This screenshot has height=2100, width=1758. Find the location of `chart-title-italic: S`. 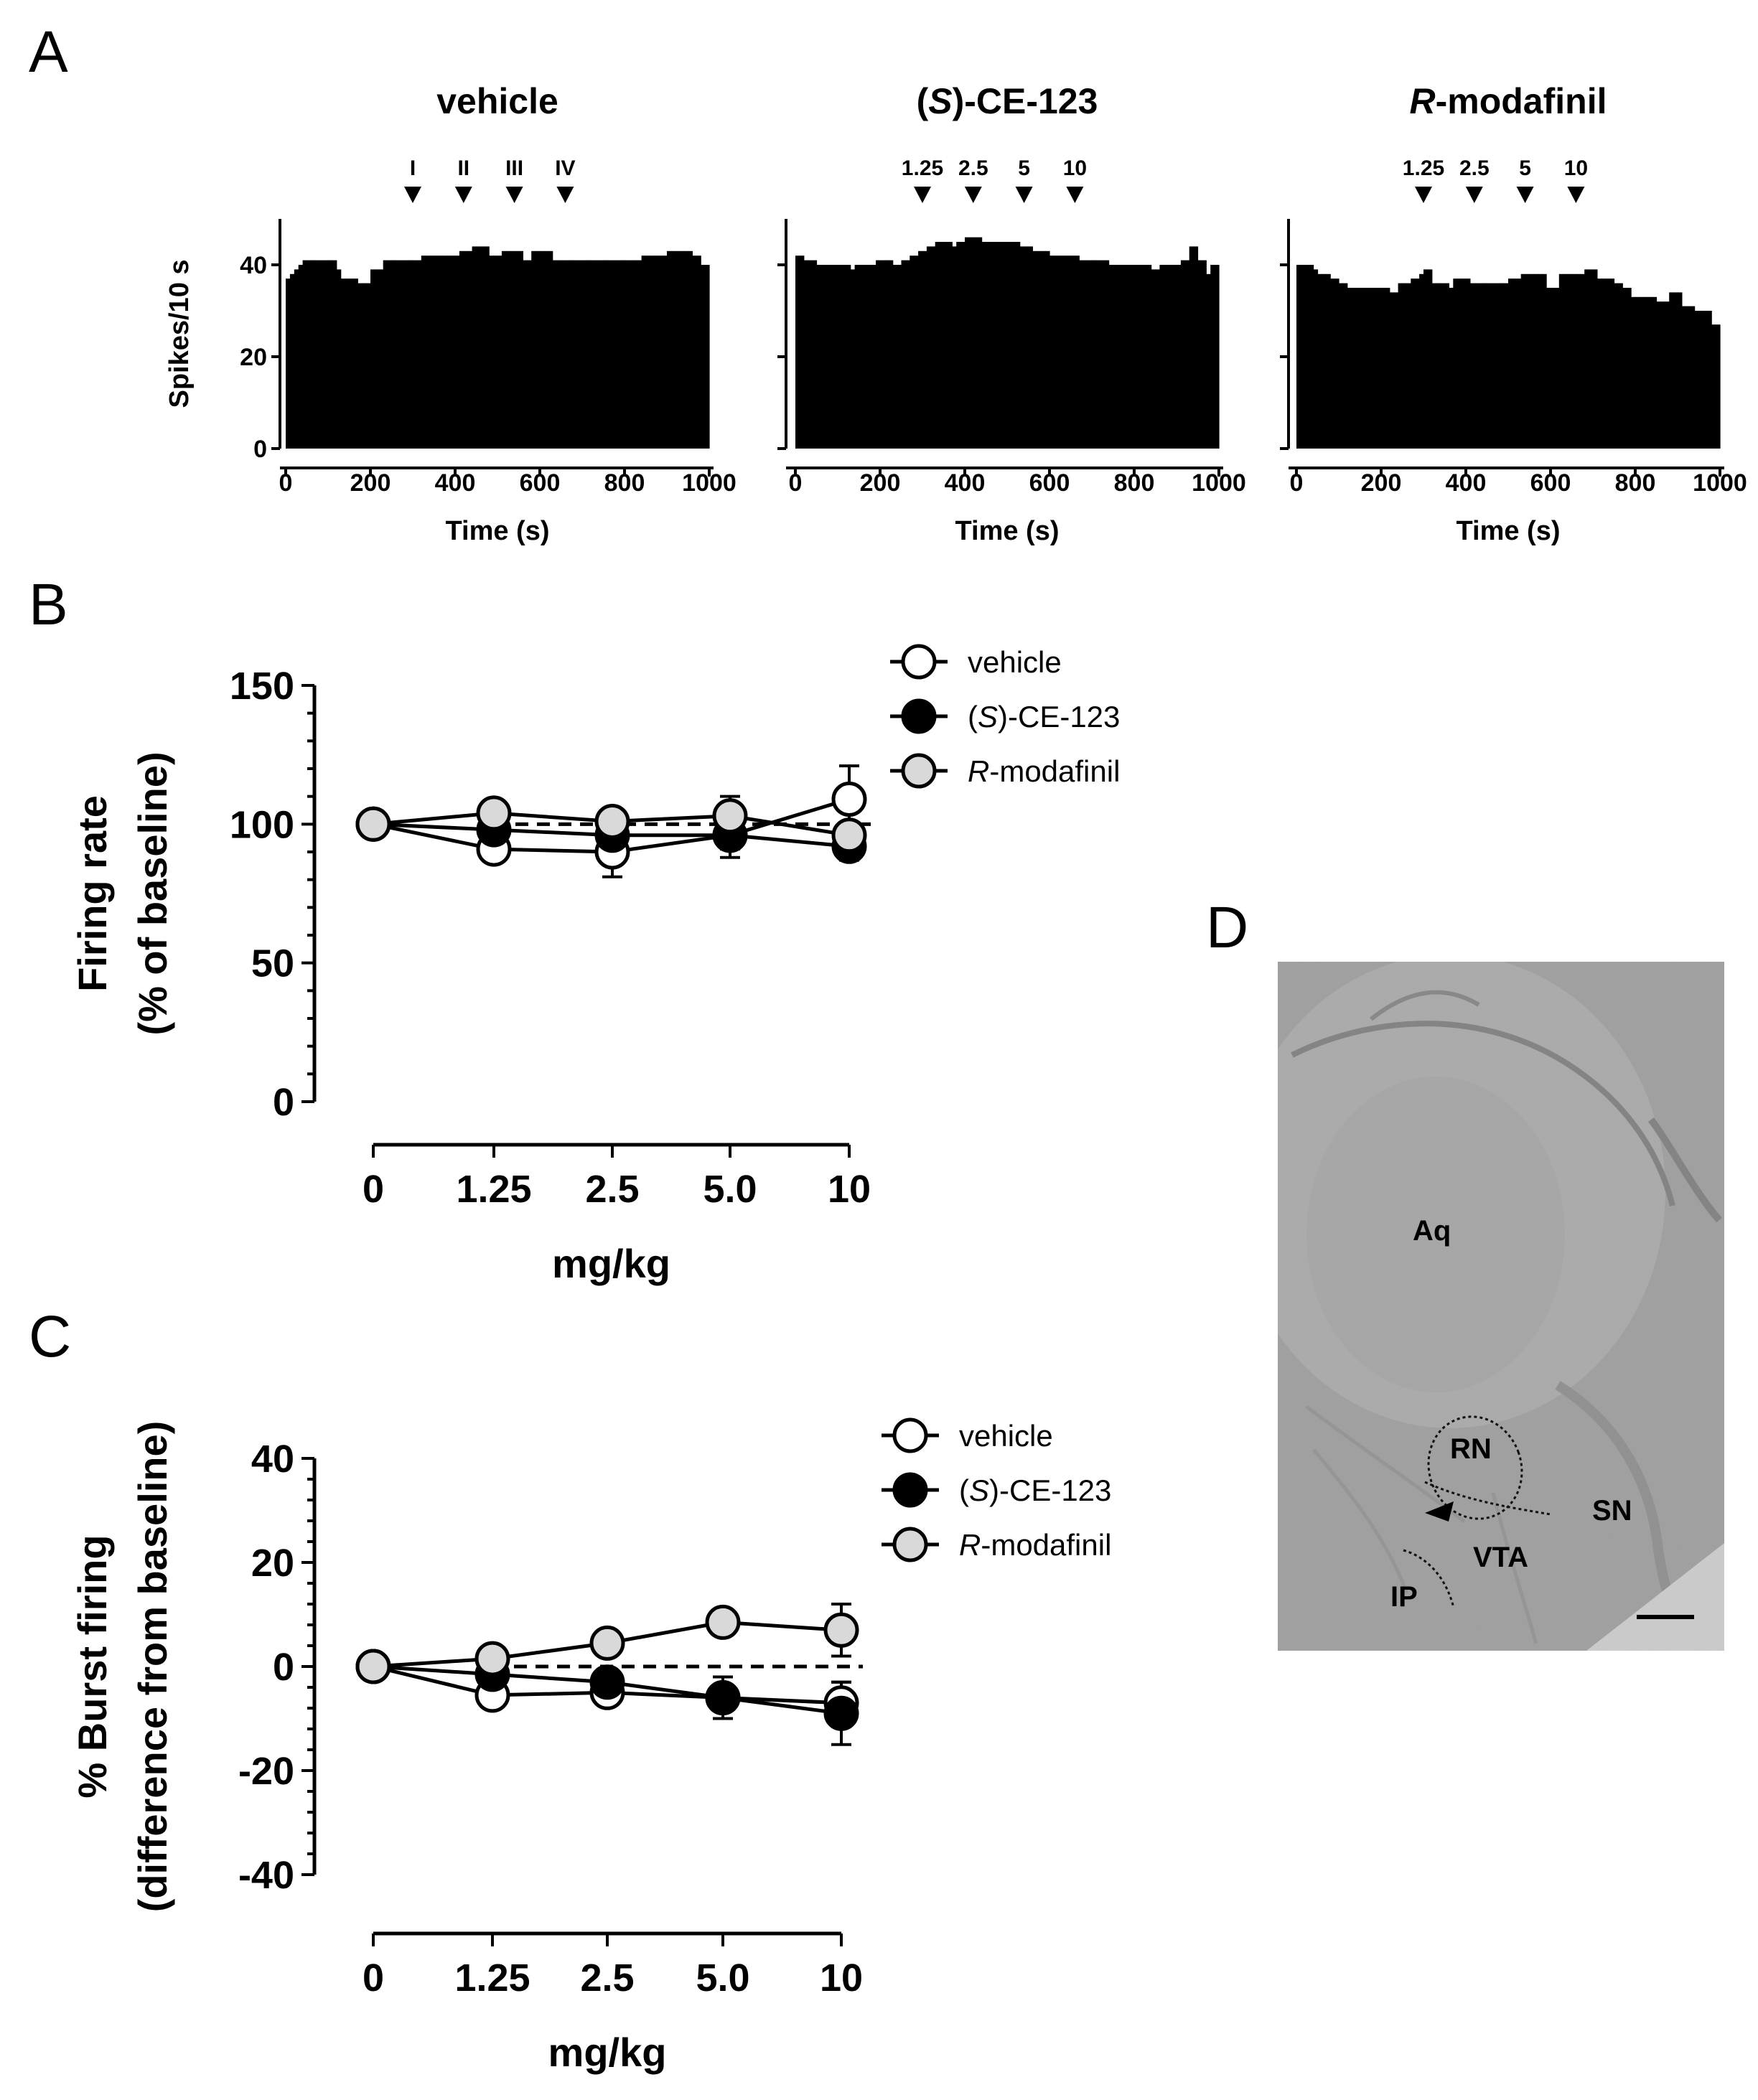

chart-title-italic: S is located at coordinates (940, 101).